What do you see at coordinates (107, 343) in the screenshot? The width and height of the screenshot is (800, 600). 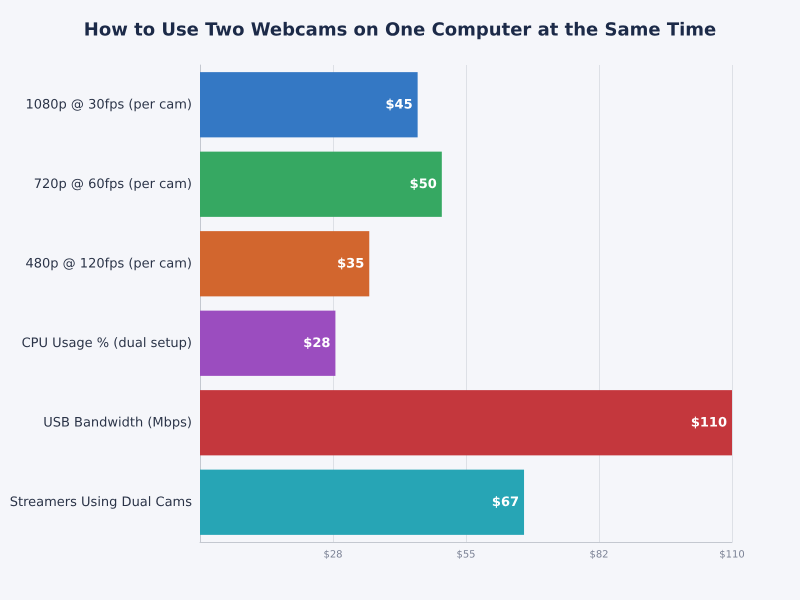 I see `y-tick-label: CPU Usage % (dual setup)` at bounding box center [107, 343].